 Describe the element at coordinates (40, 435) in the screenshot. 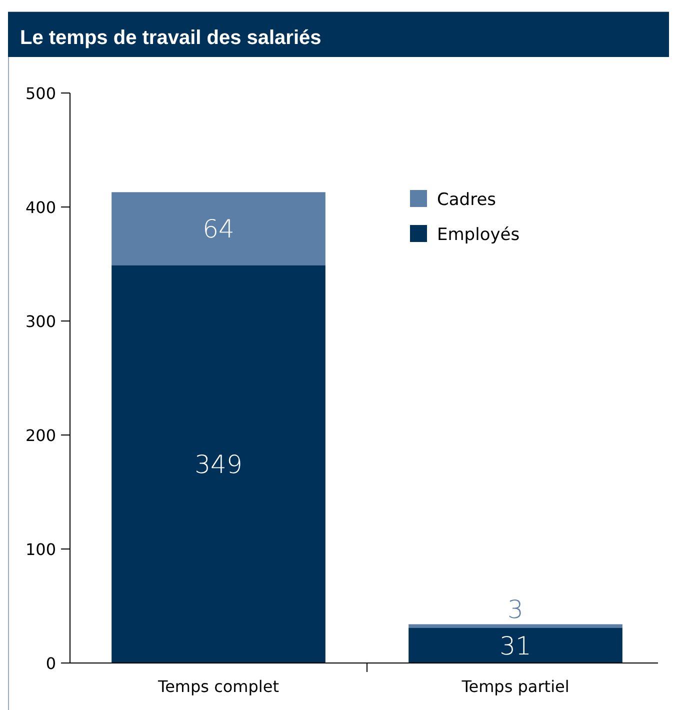

I see `y-tick-label: 200` at that location.